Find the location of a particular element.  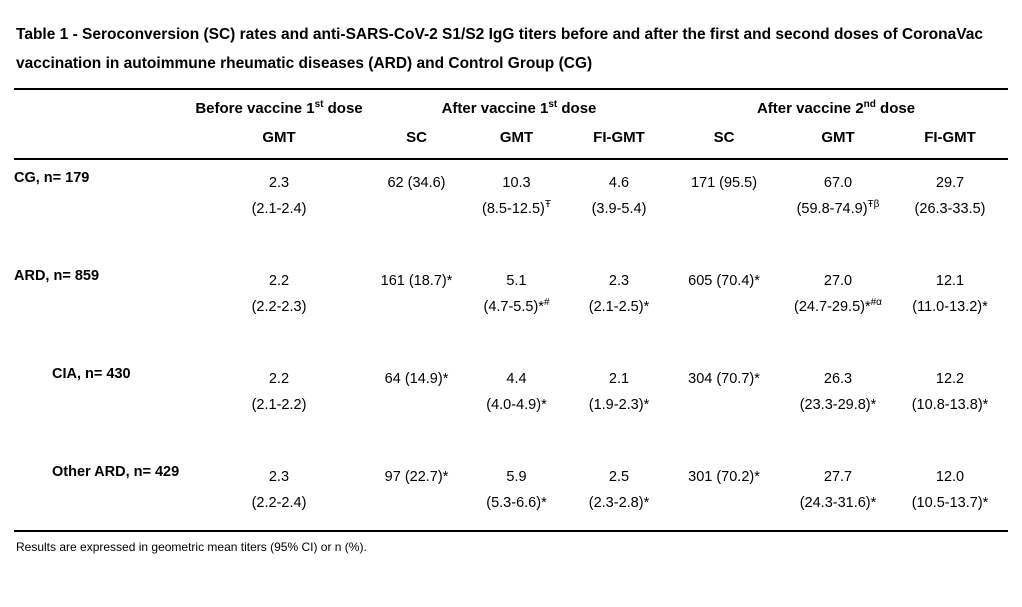

column-header-spacer is located at coordinates (99, 140).